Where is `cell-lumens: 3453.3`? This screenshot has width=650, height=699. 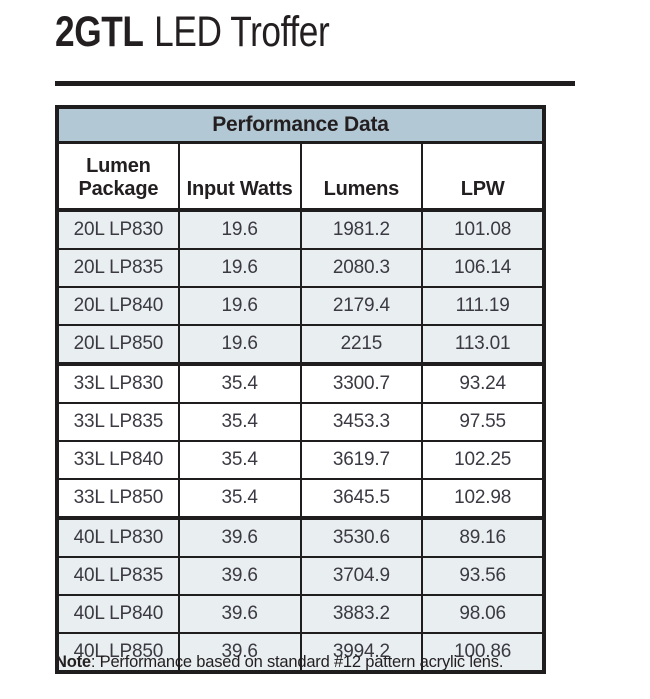 cell-lumens: 3453.3 is located at coordinates (361, 422).